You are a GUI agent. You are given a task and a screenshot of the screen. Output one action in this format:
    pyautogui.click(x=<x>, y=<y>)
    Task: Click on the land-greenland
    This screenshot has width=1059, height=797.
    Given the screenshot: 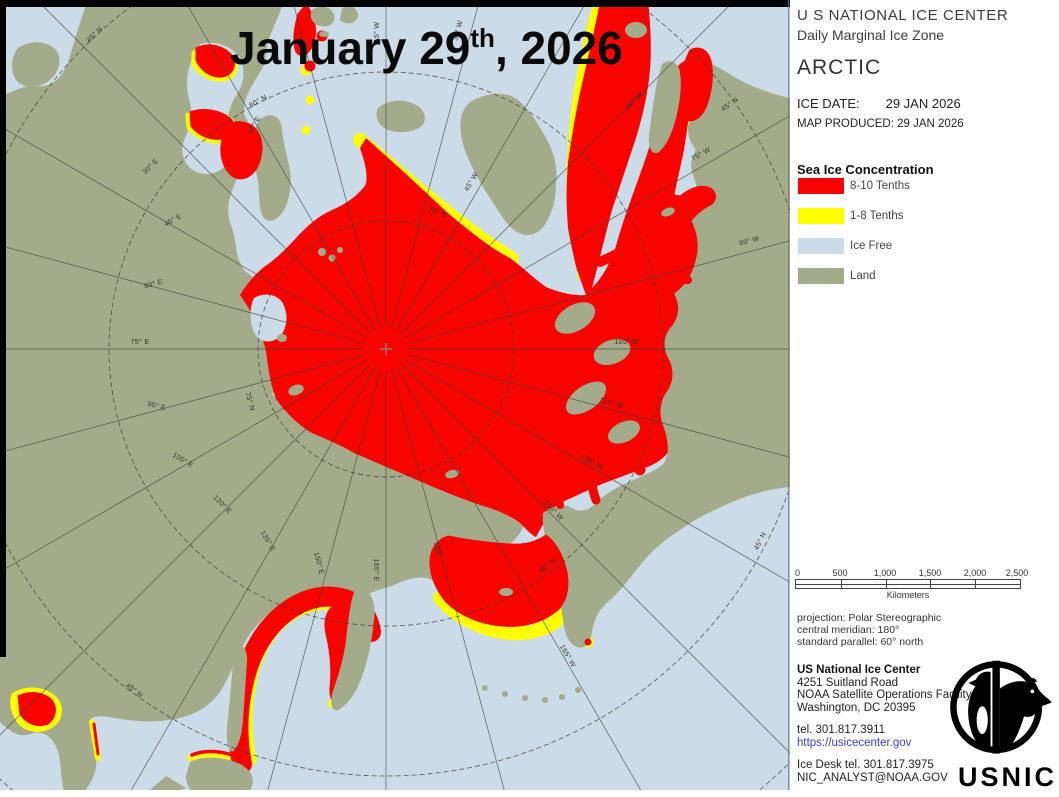 What is the action you would take?
    pyautogui.click(x=508, y=164)
    